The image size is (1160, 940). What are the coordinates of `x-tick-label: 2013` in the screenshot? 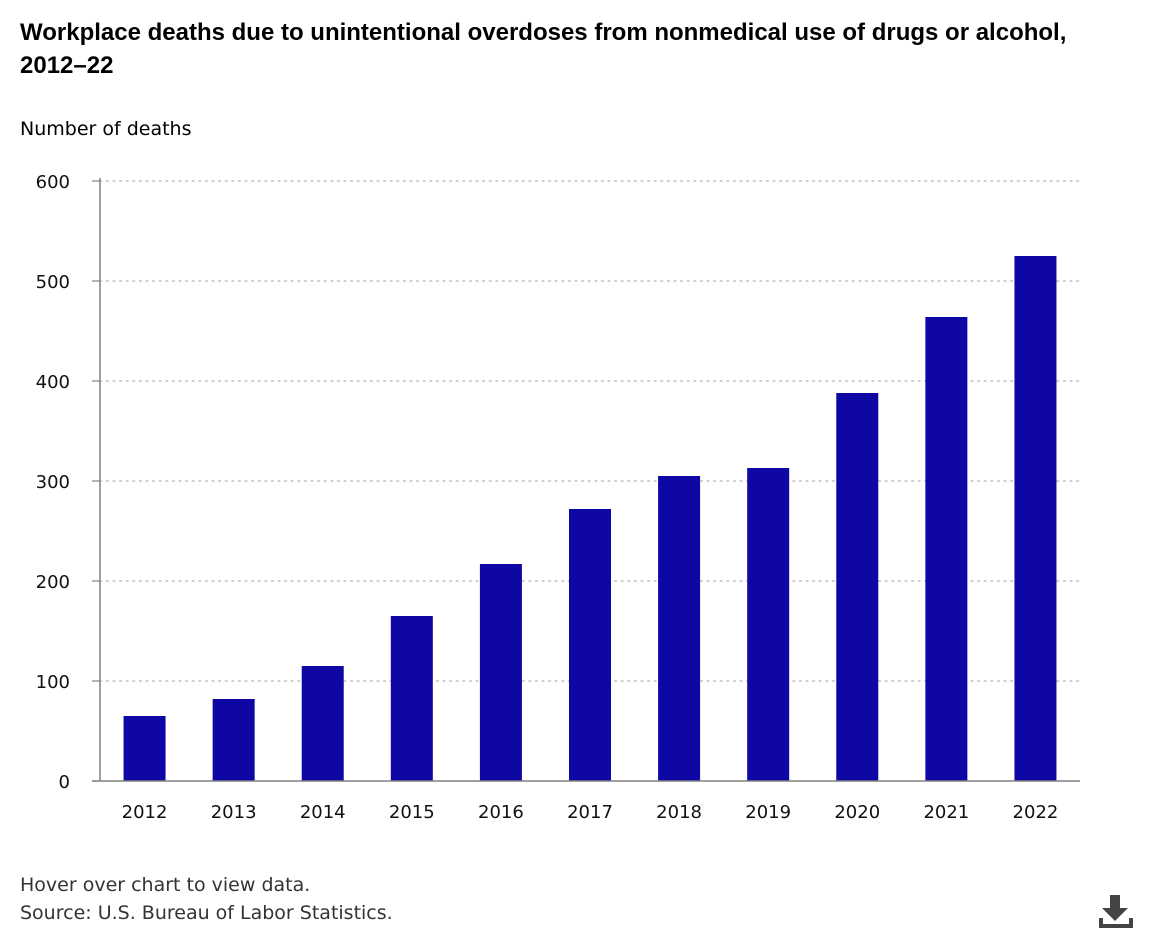 It's located at (234, 812).